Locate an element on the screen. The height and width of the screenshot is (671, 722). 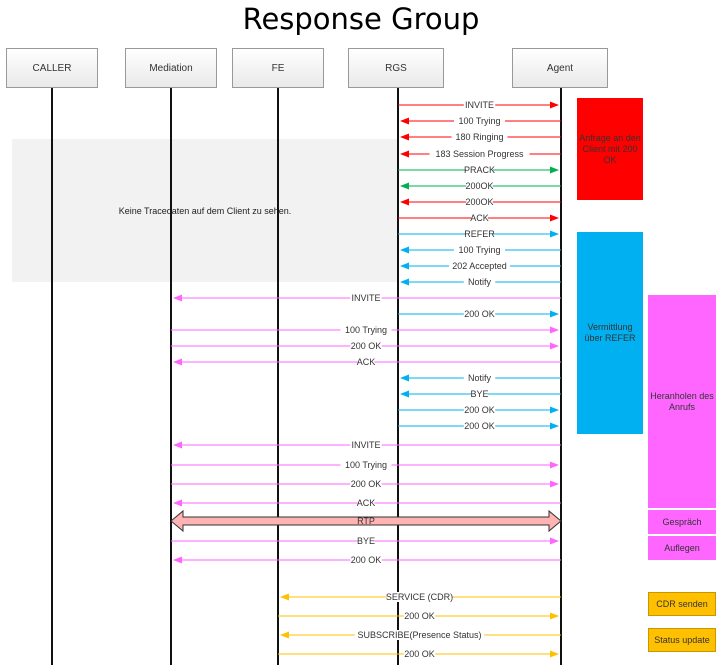
diagram-title: Response Group is located at coordinates (361, 19).